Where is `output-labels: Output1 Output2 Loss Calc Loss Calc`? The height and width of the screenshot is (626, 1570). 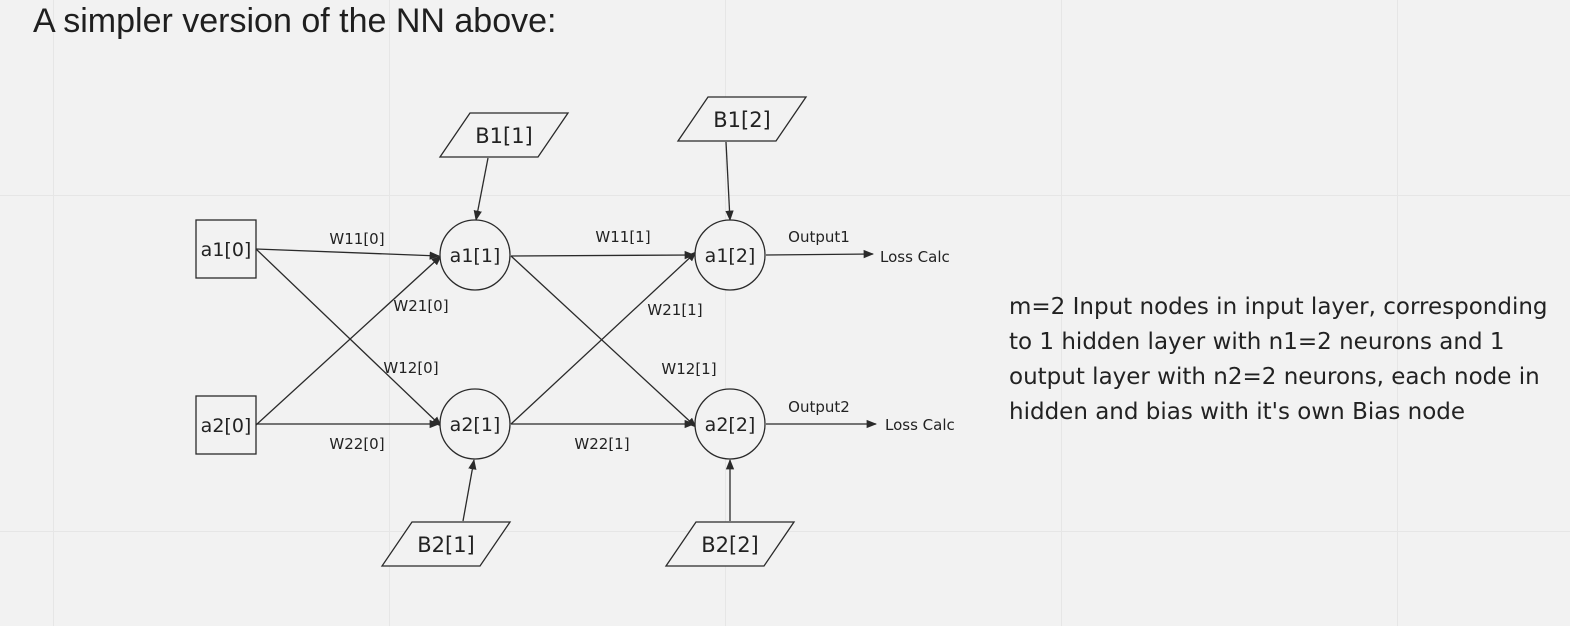 output-labels: Output1 Output2 Loss Calc Loss Calc is located at coordinates (871, 331).